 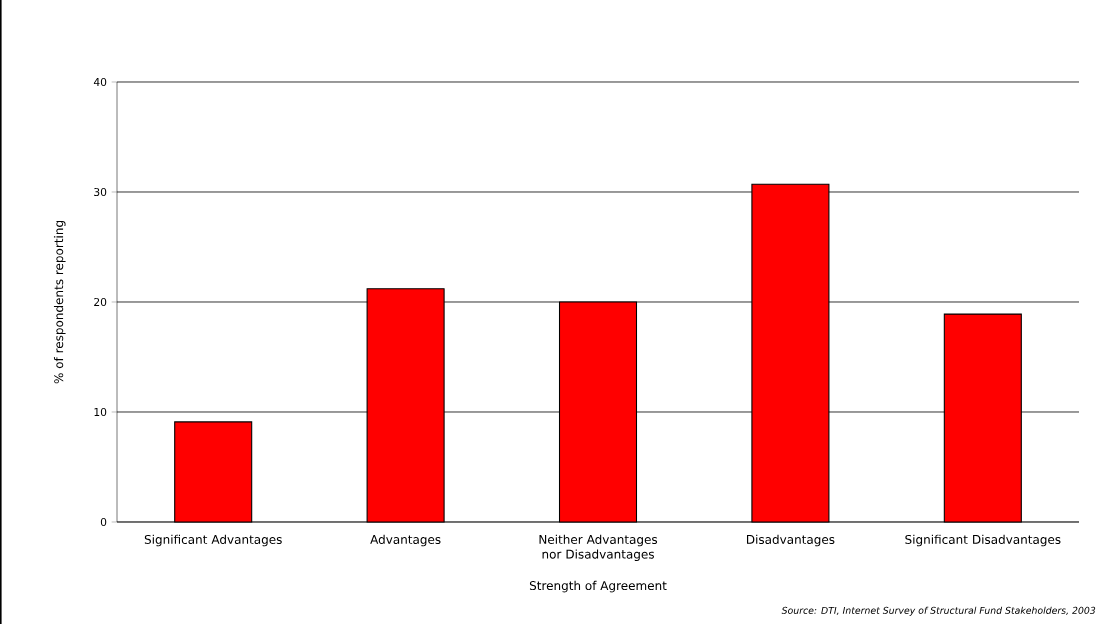 I want to click on x-tick-label: Significant Disadvantages, so click(x=983, y=540).